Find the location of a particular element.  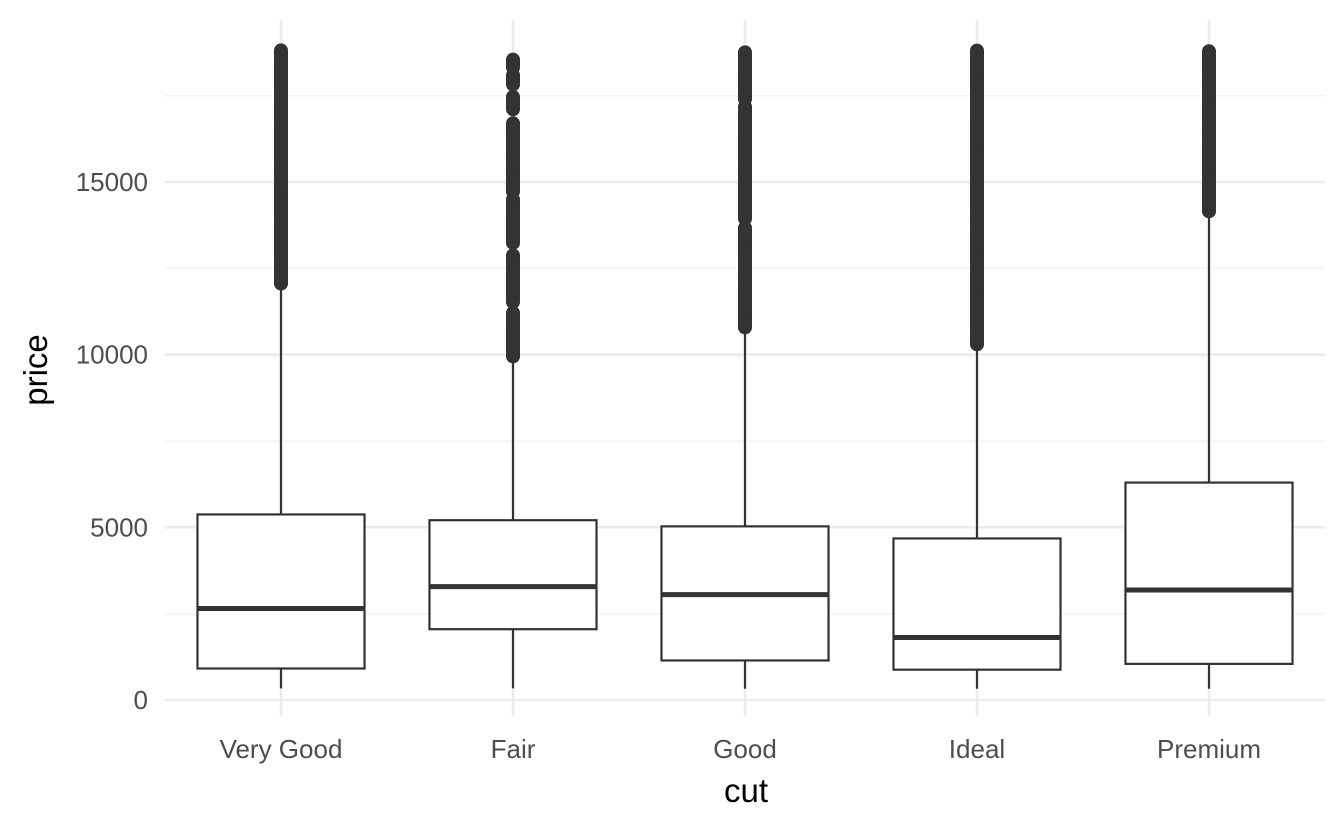

x-tick-labels: Very Good Fair Good Ideal Premium is located at coordinates (740, 749).